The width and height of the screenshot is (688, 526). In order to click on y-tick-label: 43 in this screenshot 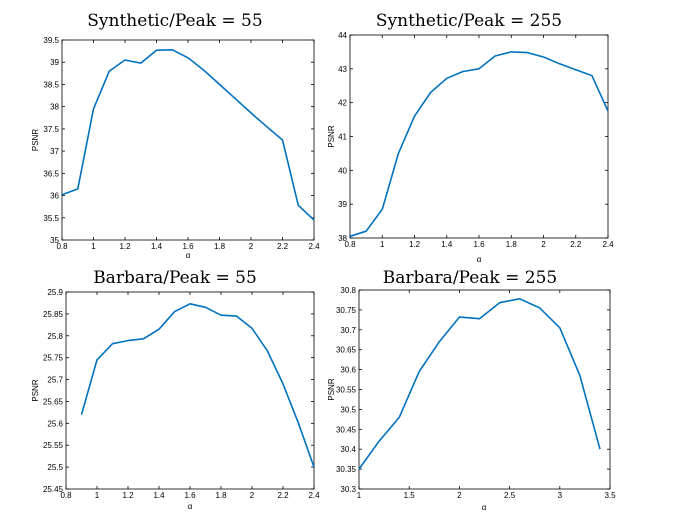, I will do `click(342, 69)`.